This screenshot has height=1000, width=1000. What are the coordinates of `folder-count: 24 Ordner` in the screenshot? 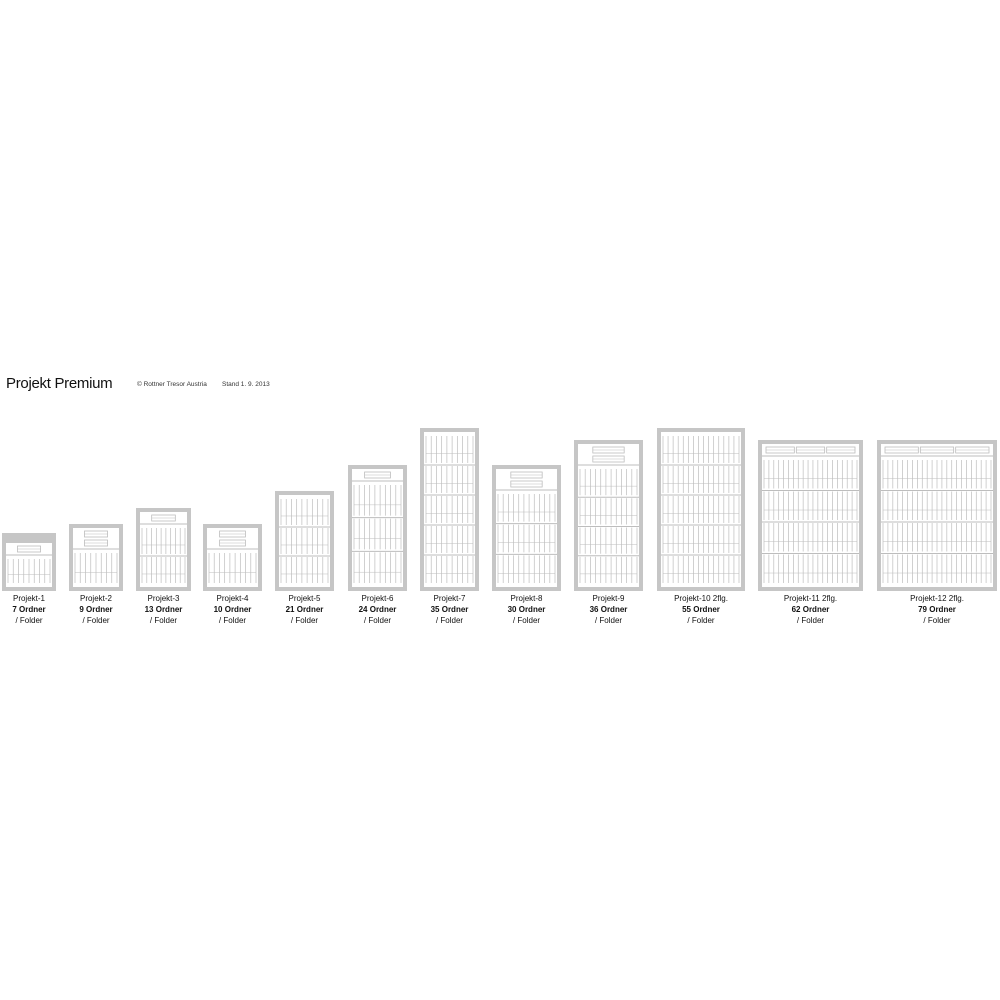 It's located at (377, 609).